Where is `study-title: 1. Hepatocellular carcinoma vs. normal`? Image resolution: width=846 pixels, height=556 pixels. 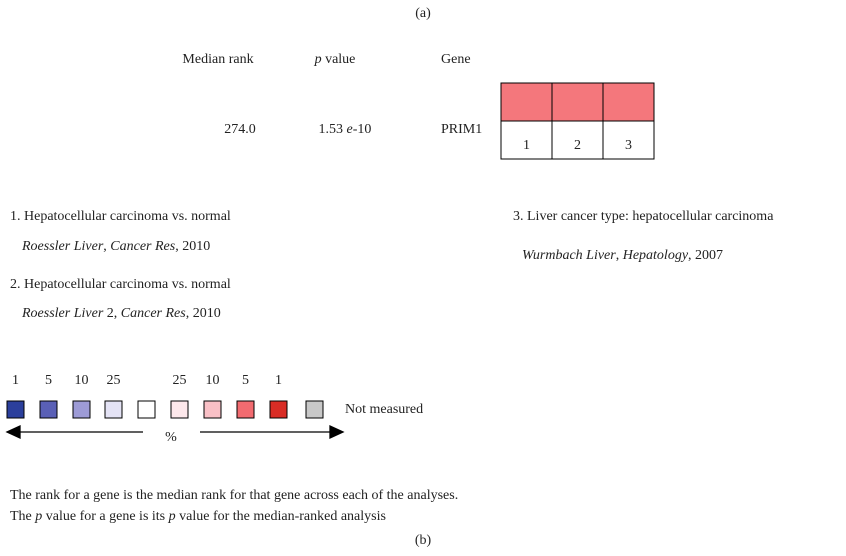 study-title: 1. Hepatocellular carcinoma vs. normal is located at coordinates (120, 216).